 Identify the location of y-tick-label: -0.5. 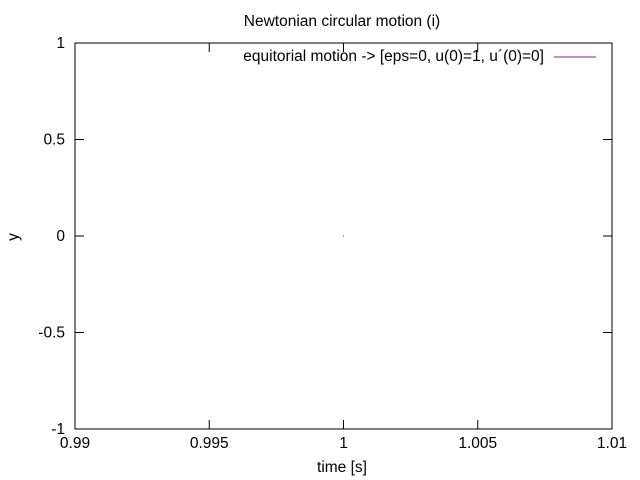
(51, 333).